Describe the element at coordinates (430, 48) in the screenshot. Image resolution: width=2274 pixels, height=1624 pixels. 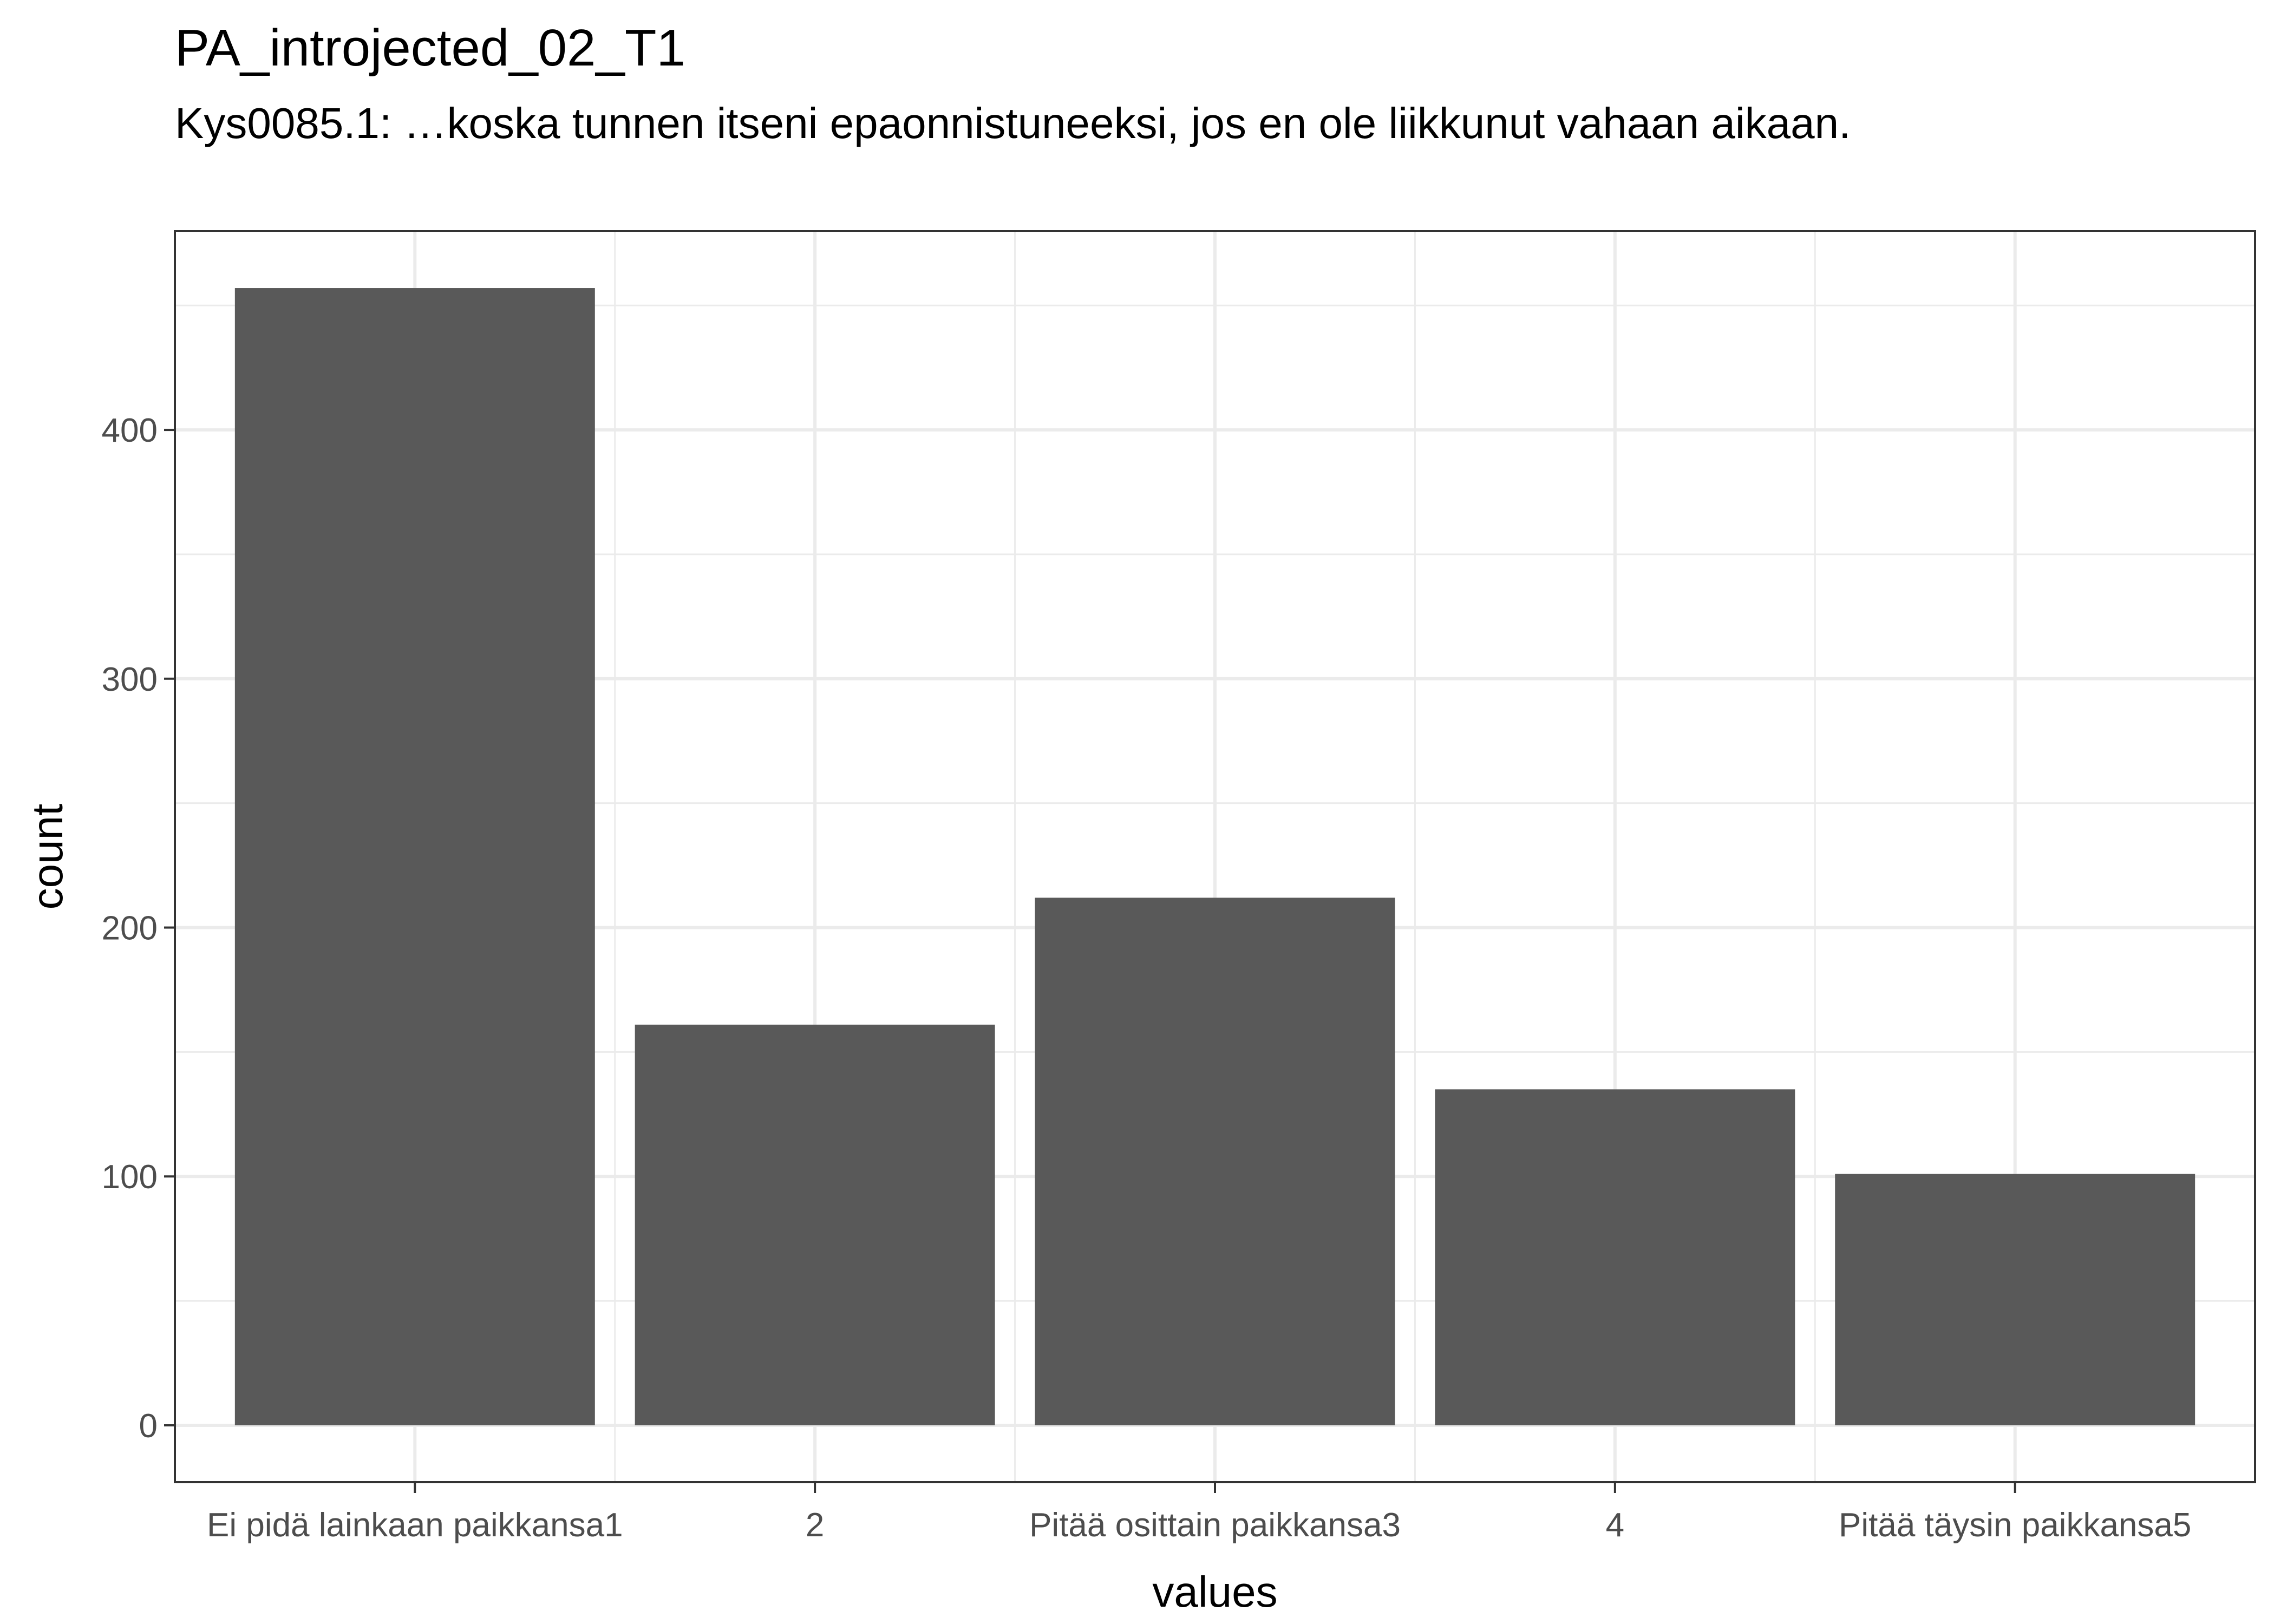
I see `chart-title: PA_introjected_02_T1` at that location.